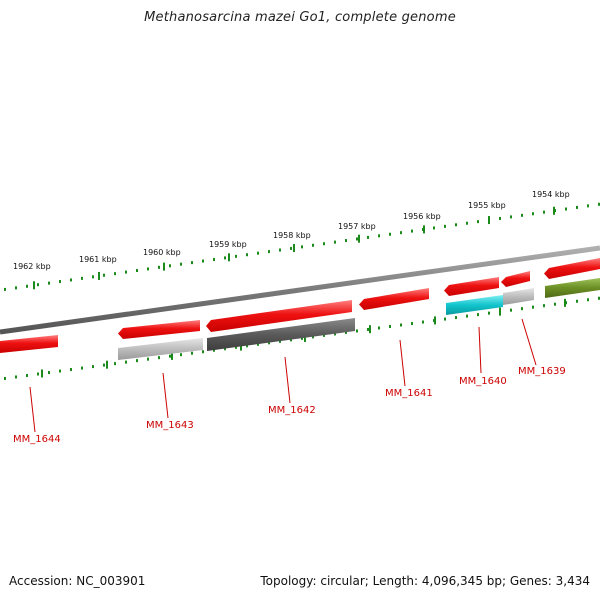  Describe the element at coordinates (292, 410) in the screenshot. I see `gene-label: MM_1642` at that location.